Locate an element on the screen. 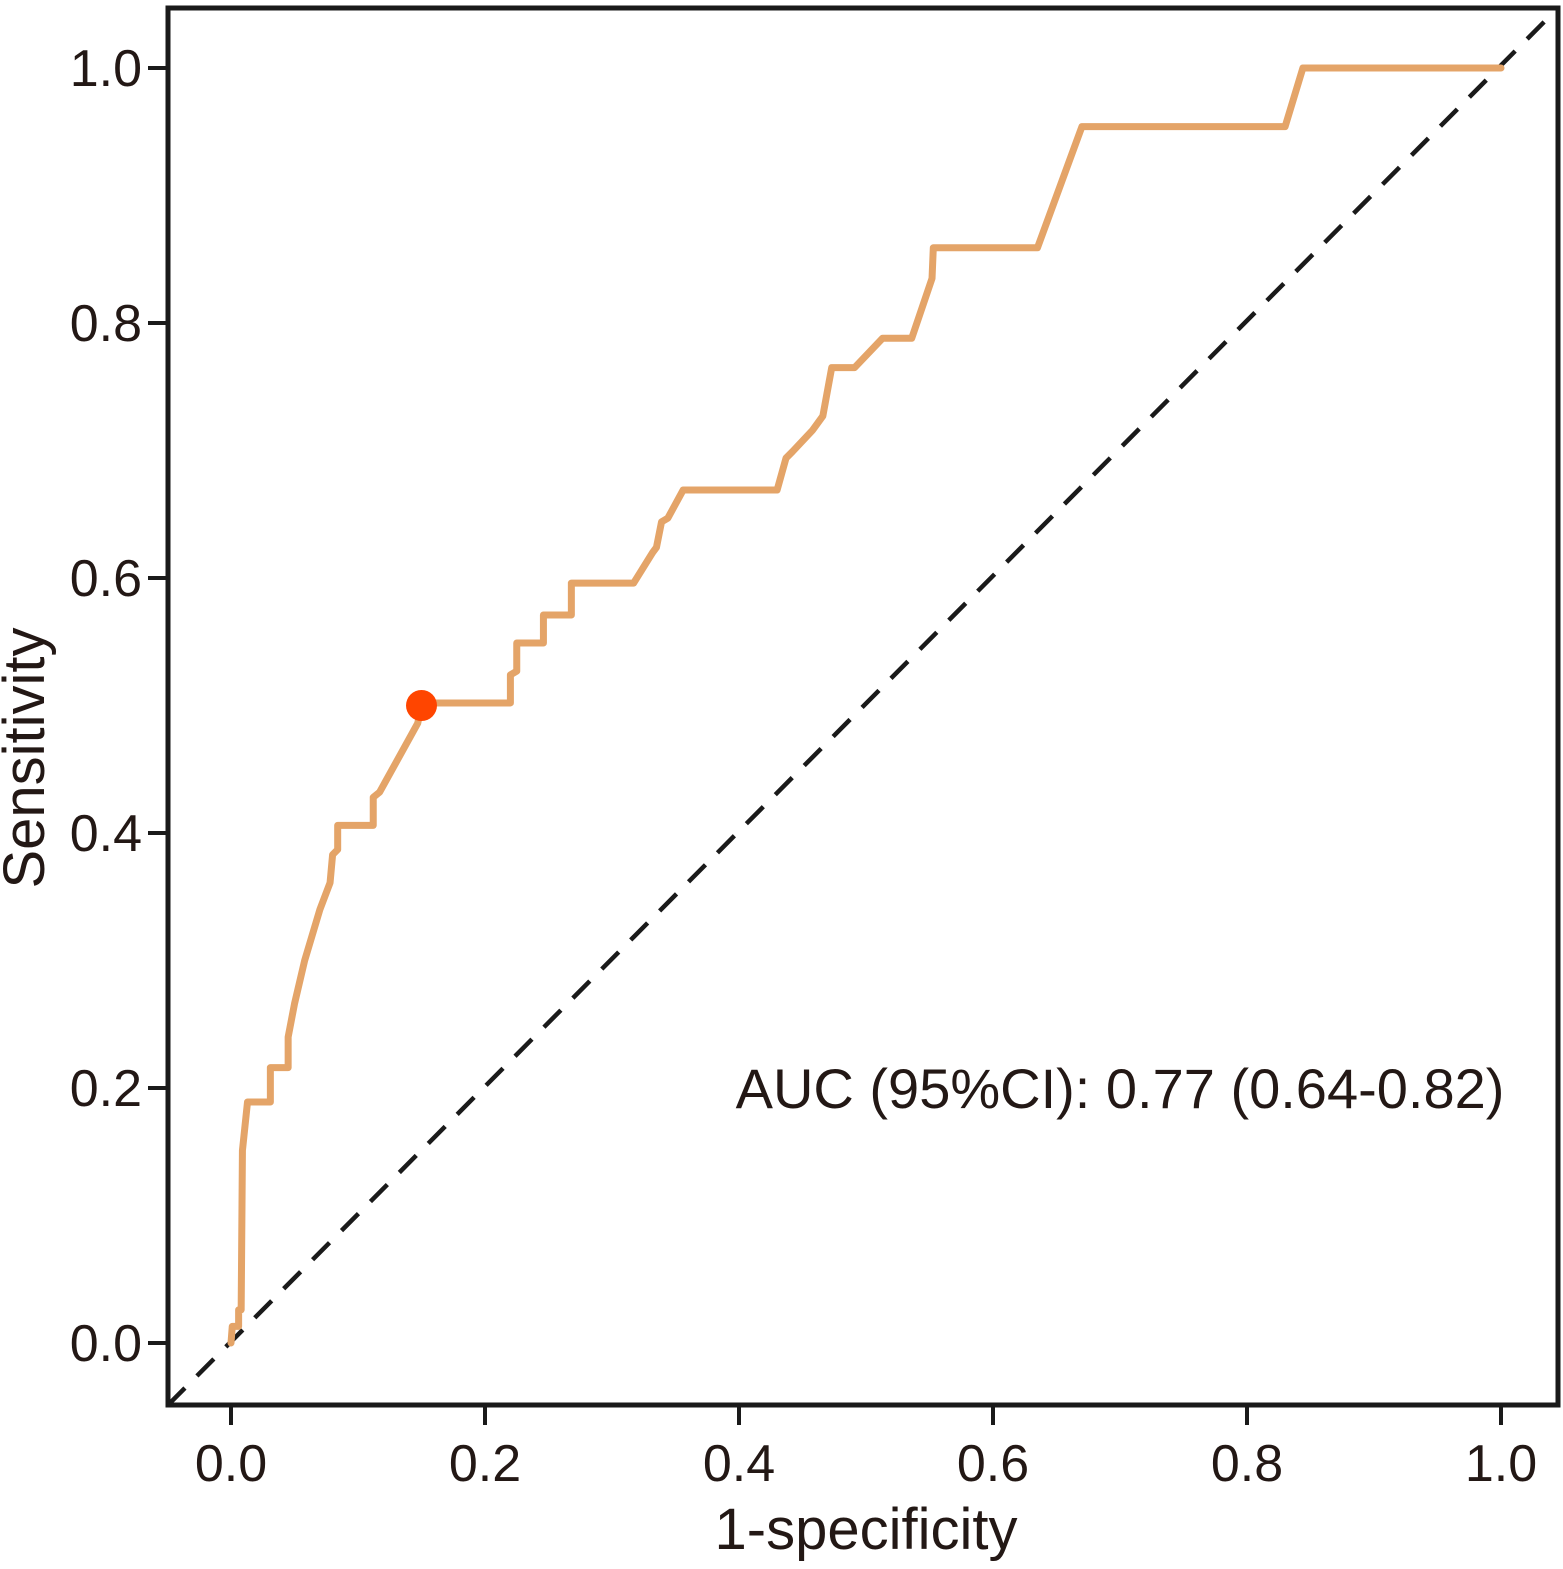  y-tick-label: 1.0 is located at coordinates (106, 69).